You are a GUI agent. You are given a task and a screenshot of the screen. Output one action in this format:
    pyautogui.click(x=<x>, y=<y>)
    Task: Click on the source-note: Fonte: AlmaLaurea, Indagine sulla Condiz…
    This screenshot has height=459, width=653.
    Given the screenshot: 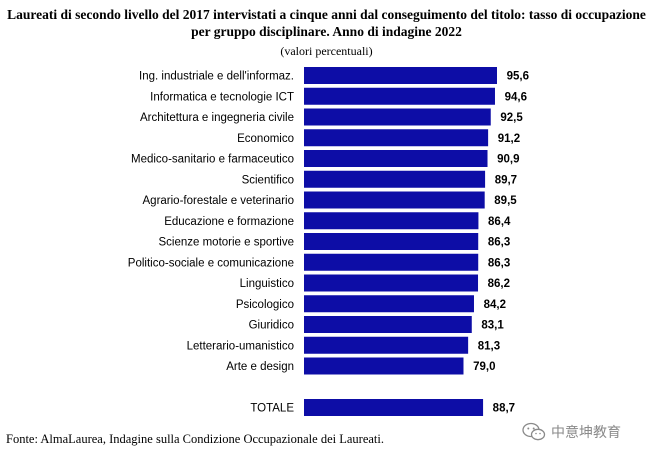 What is the action you would take?
    pyautogui.click(x=195, y=439)
    